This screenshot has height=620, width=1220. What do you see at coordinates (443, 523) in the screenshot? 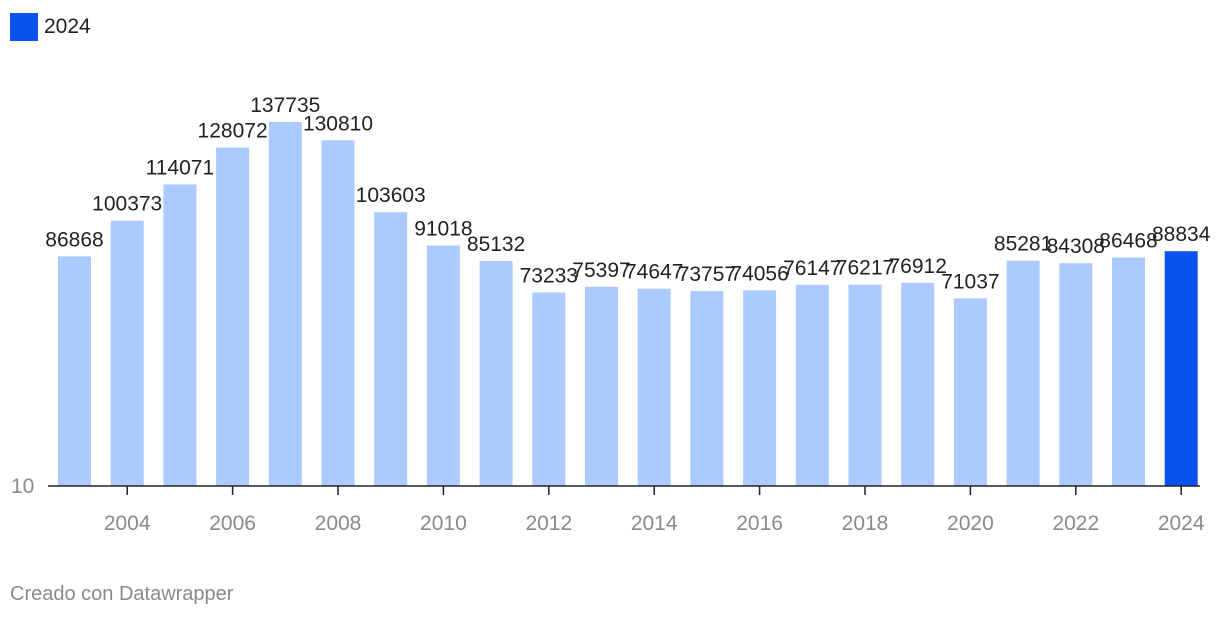
I see `x-tick-label-2010: 2010` at bounding box center [443, 523].